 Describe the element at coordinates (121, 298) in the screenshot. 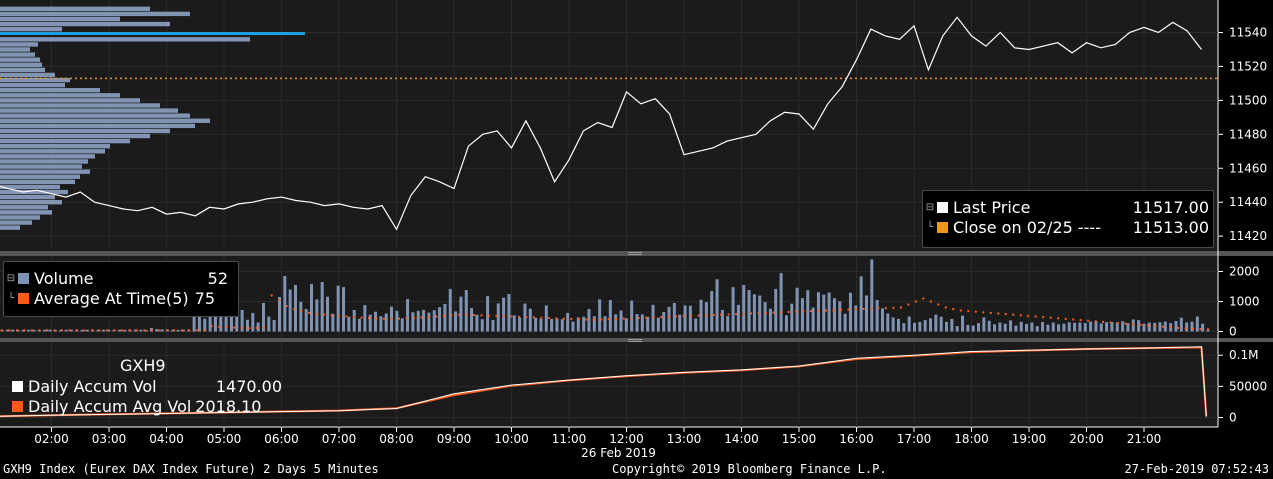

I see `legend-row-average: └ Average At Time(5) 75` at that location.